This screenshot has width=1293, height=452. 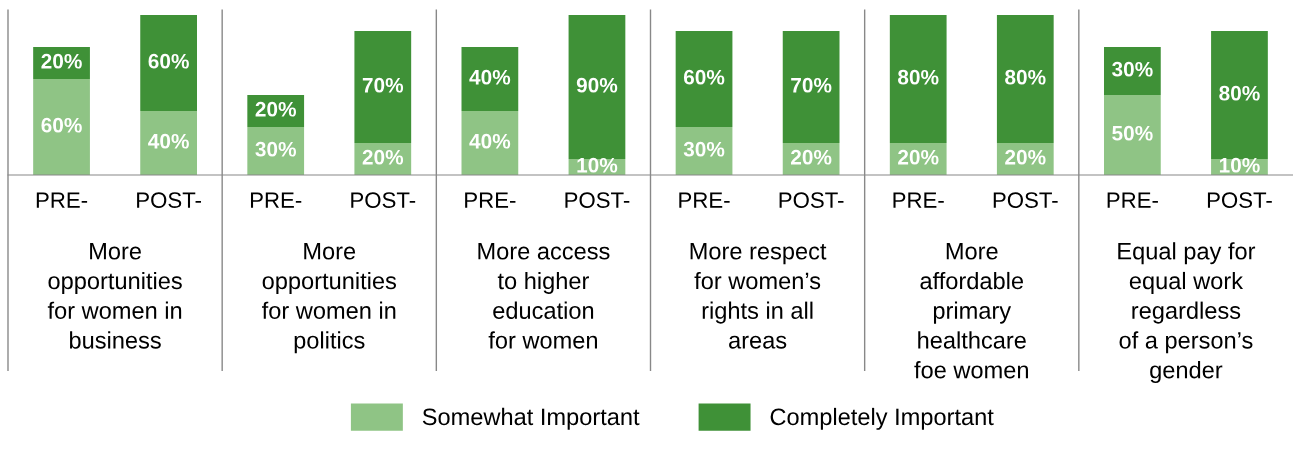 What do you see at coordinates (1187, 313) in the screenshot?
I see `text: Equal pay for equal work regardless of a person’s gender` at bounding box center [1187, 313].